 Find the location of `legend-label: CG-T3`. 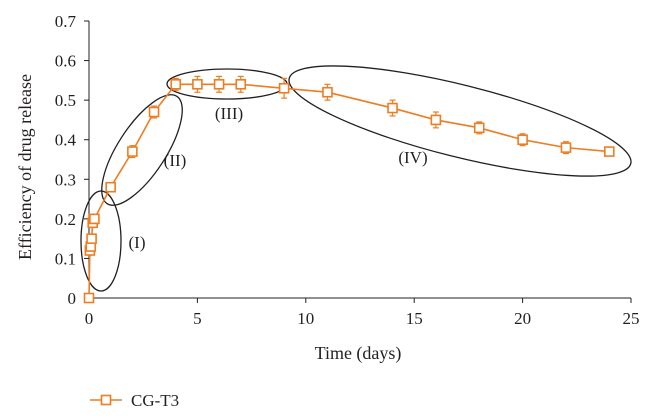

legend-label: CG-T3 is located at coordinates (155, 400).